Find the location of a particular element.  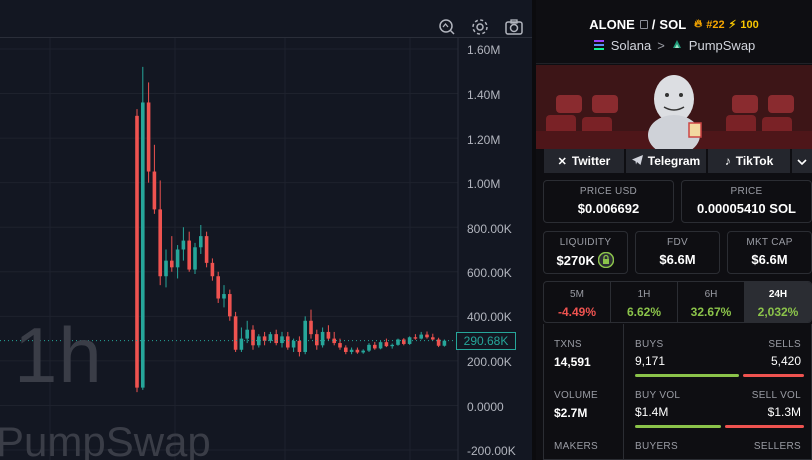

volume-value: $2.7M is located at coordinates (571, 413).